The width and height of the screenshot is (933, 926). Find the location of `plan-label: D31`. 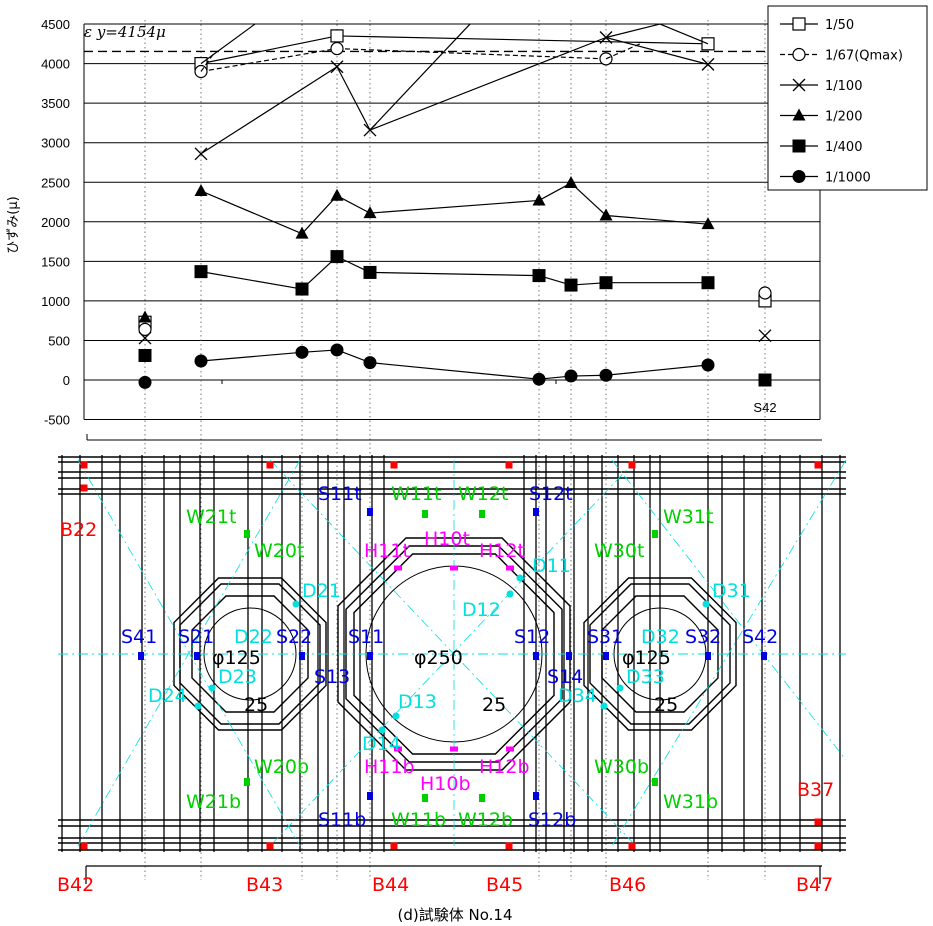

plan-label: D31 is located at coordinates (731, 591).